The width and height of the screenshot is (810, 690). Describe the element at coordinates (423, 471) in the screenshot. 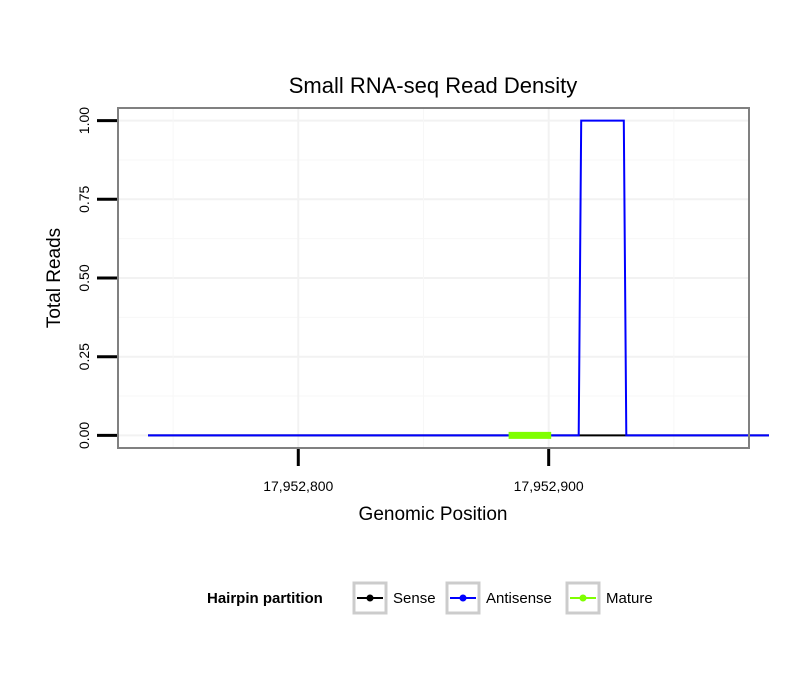

I see `x-axis: 17,952,800 17,952,900` at that location.